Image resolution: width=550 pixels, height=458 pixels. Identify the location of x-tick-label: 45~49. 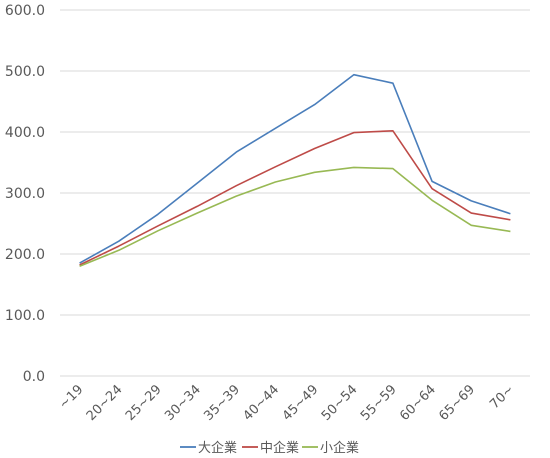
(301, 403).